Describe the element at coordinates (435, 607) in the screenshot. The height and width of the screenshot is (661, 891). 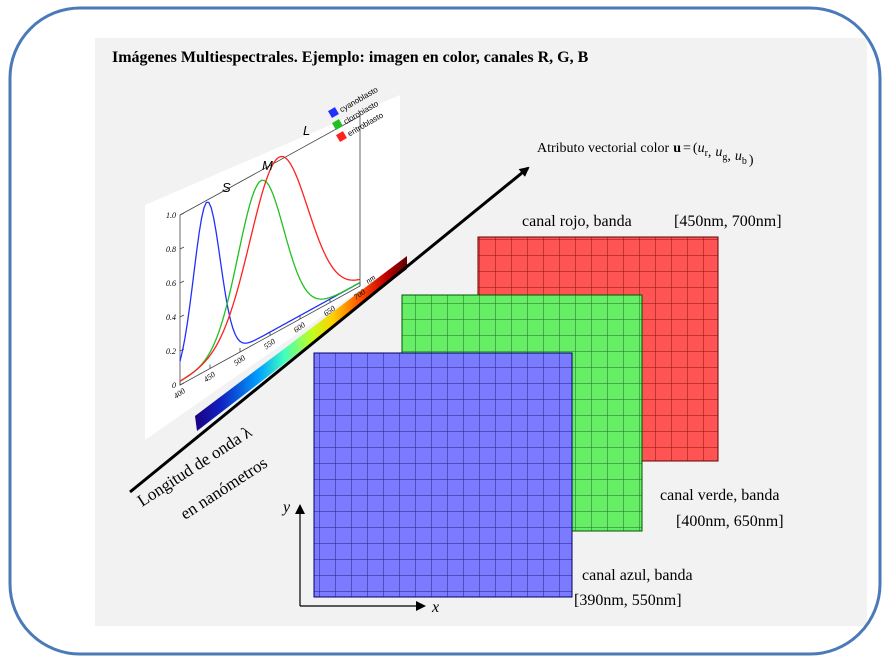
I see `axis-label: x` at that location.